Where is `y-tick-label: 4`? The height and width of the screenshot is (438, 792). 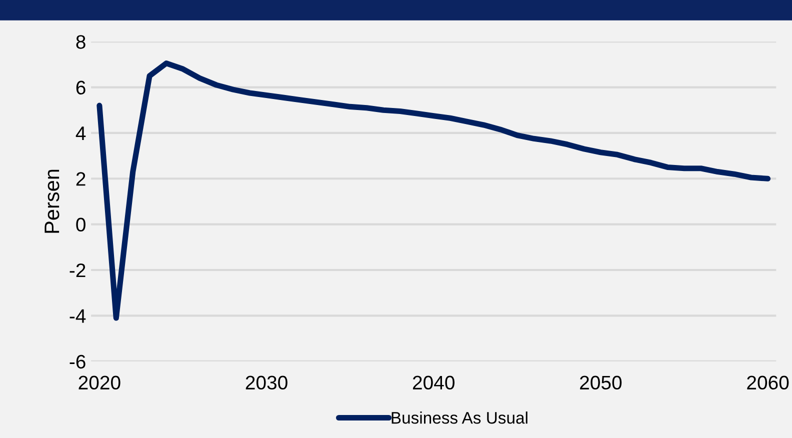 y-tick-label: 4 is located at coordinates (81, 133).